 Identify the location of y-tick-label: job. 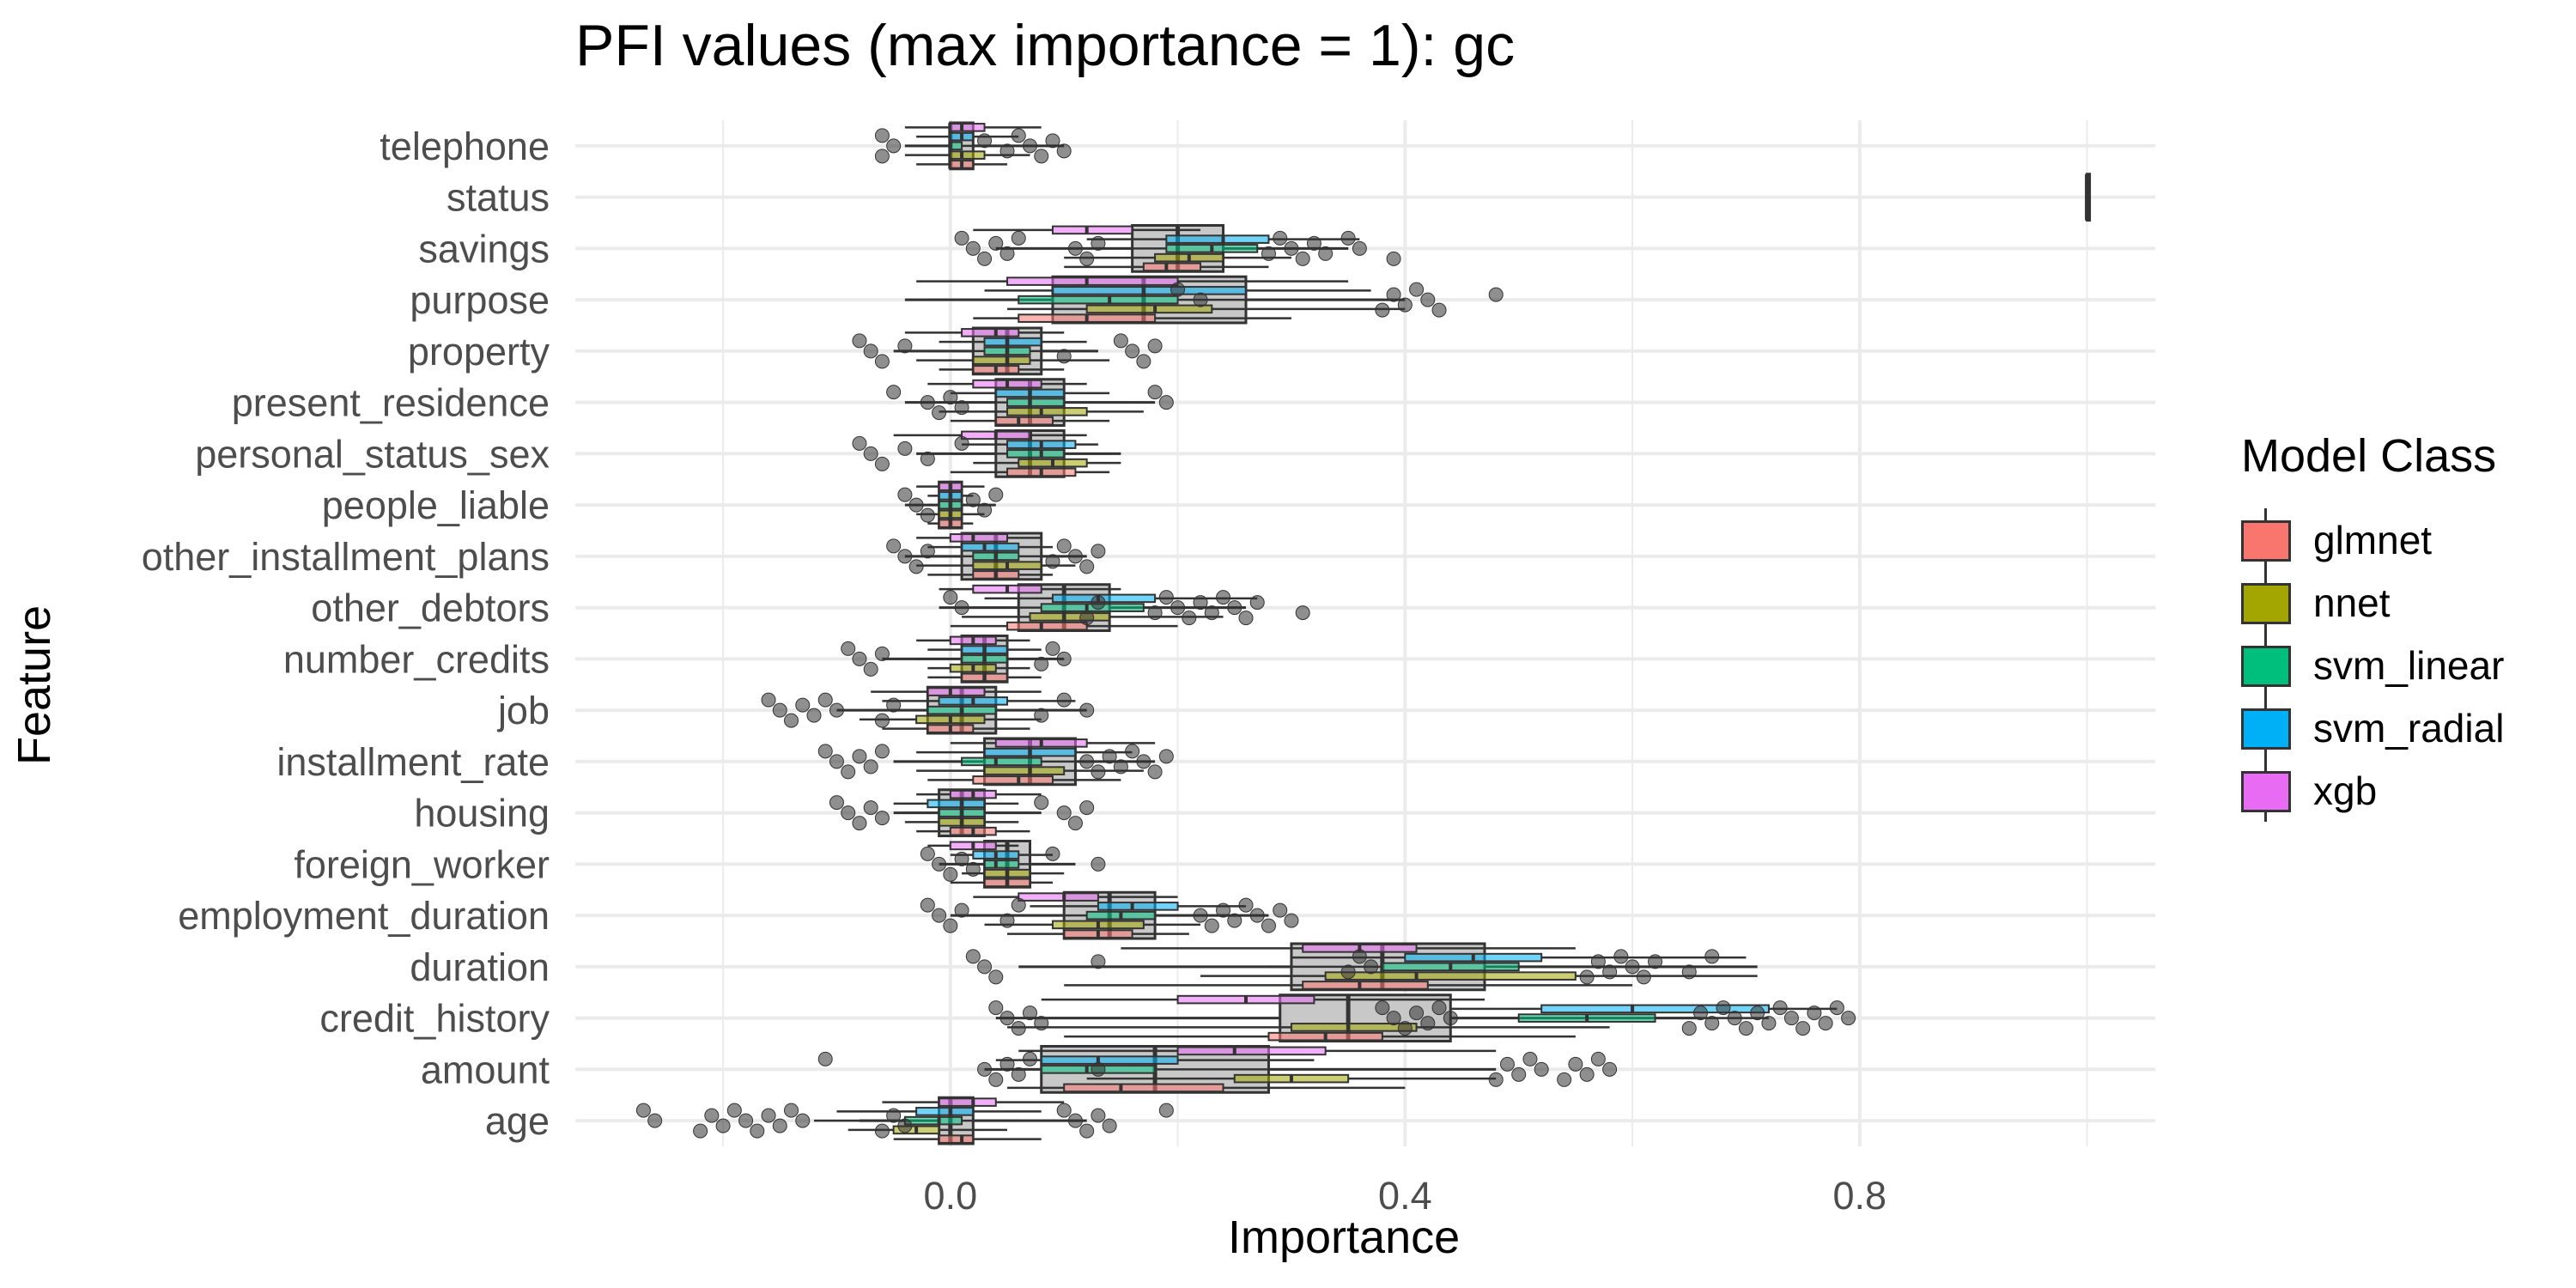
(523, 711).